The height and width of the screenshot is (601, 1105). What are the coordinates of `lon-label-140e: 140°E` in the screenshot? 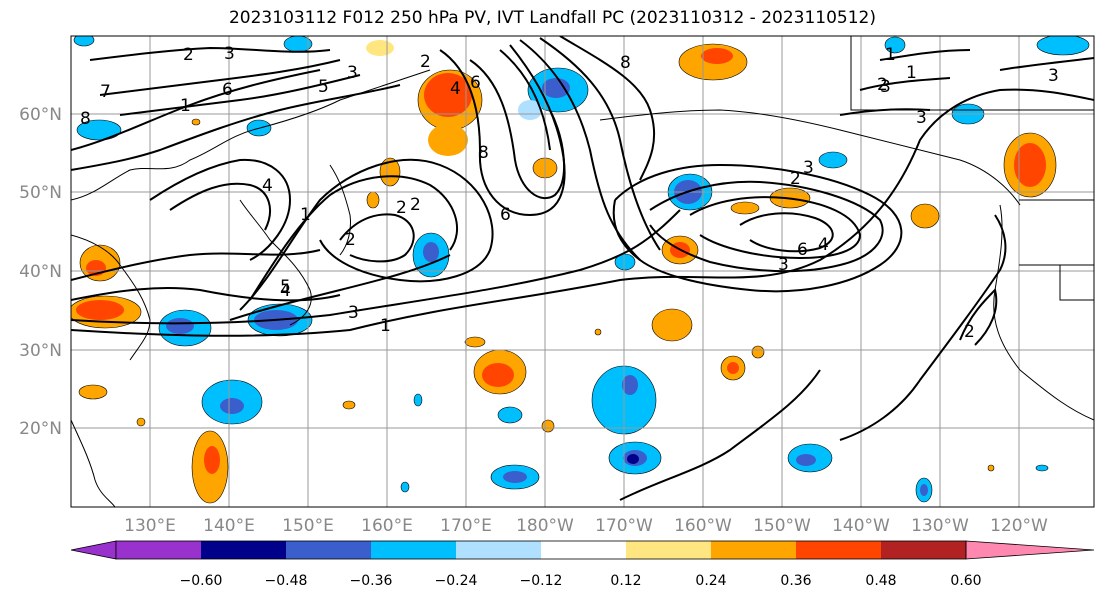 It's located at (229, 526).